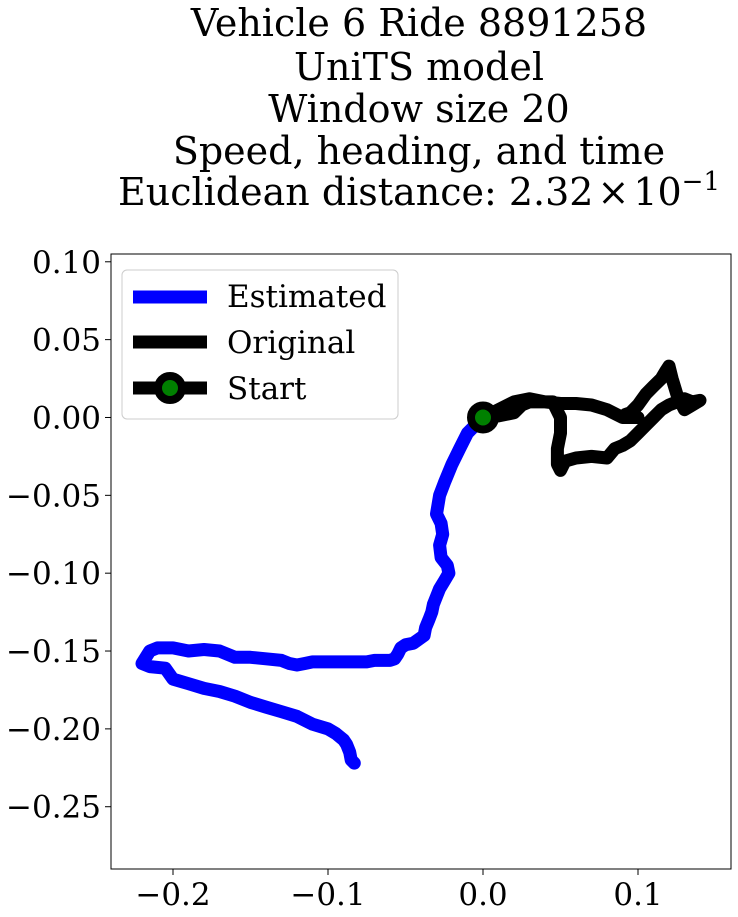  I want to click on metric-mantissa: 2.32, so click(551, 192).